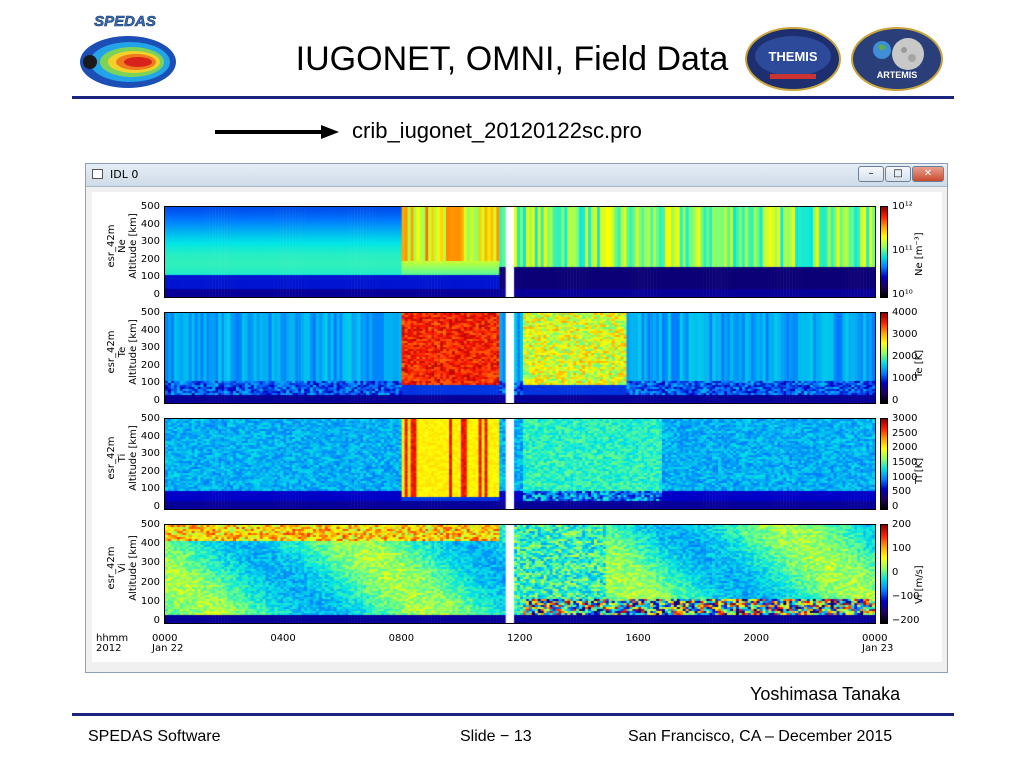  I want to click on ytick-vi-5: 0, so click(156, 620).